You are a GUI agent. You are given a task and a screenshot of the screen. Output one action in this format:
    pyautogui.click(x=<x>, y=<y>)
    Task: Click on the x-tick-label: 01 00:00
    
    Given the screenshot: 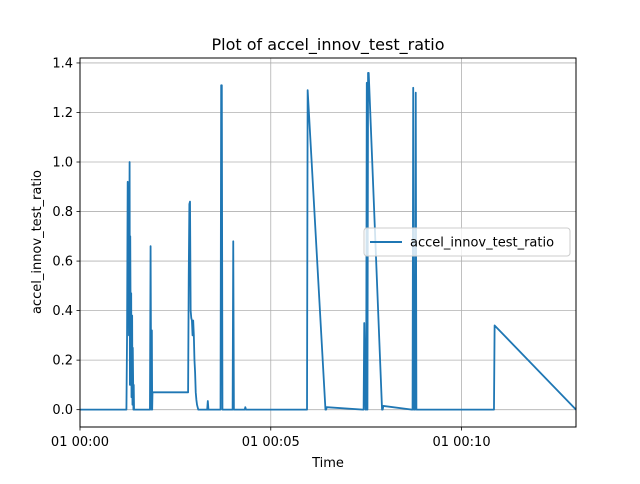 What is the action you would take?
    pyautogui.click(x=80, y=442)
    